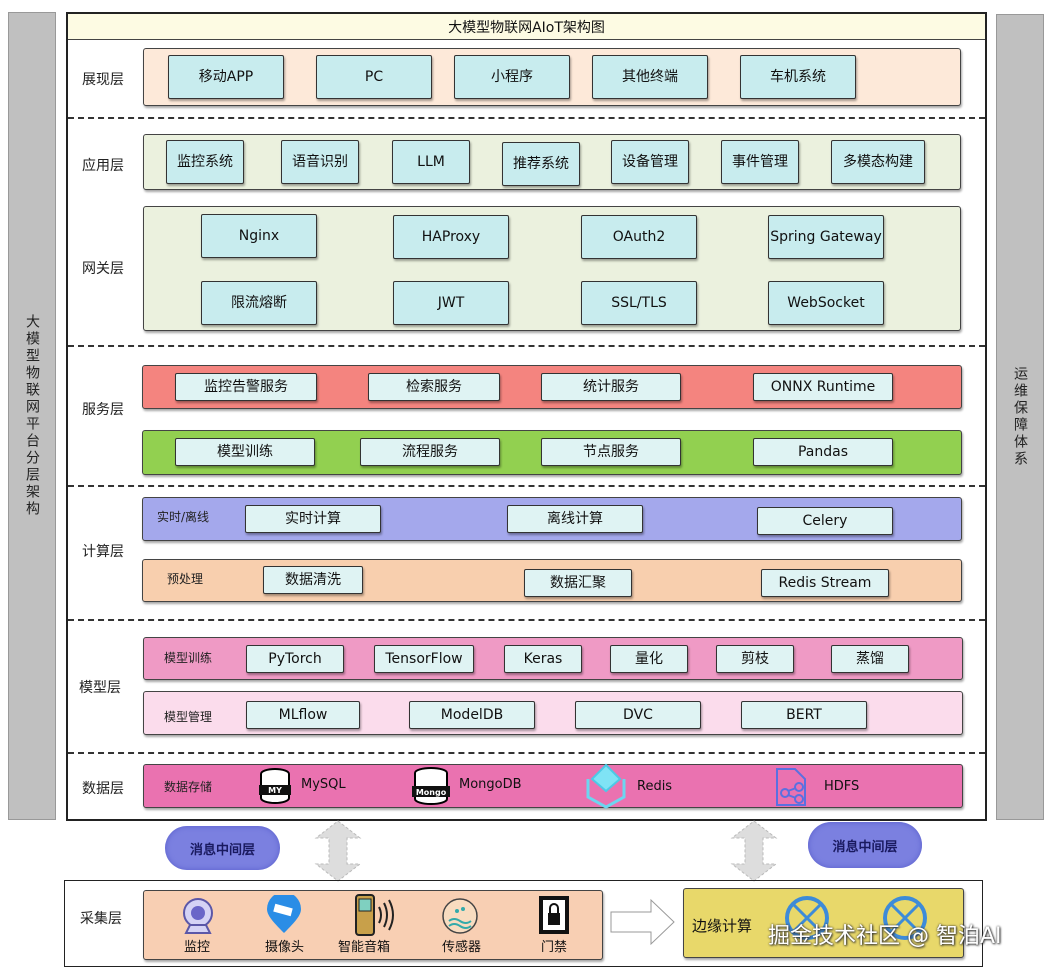 This screenshot has width=1052, height=973. Describe the element at coordinates (722, 926) in the screenshot. I see `edge-compute-label: 边缘计算` at that location.